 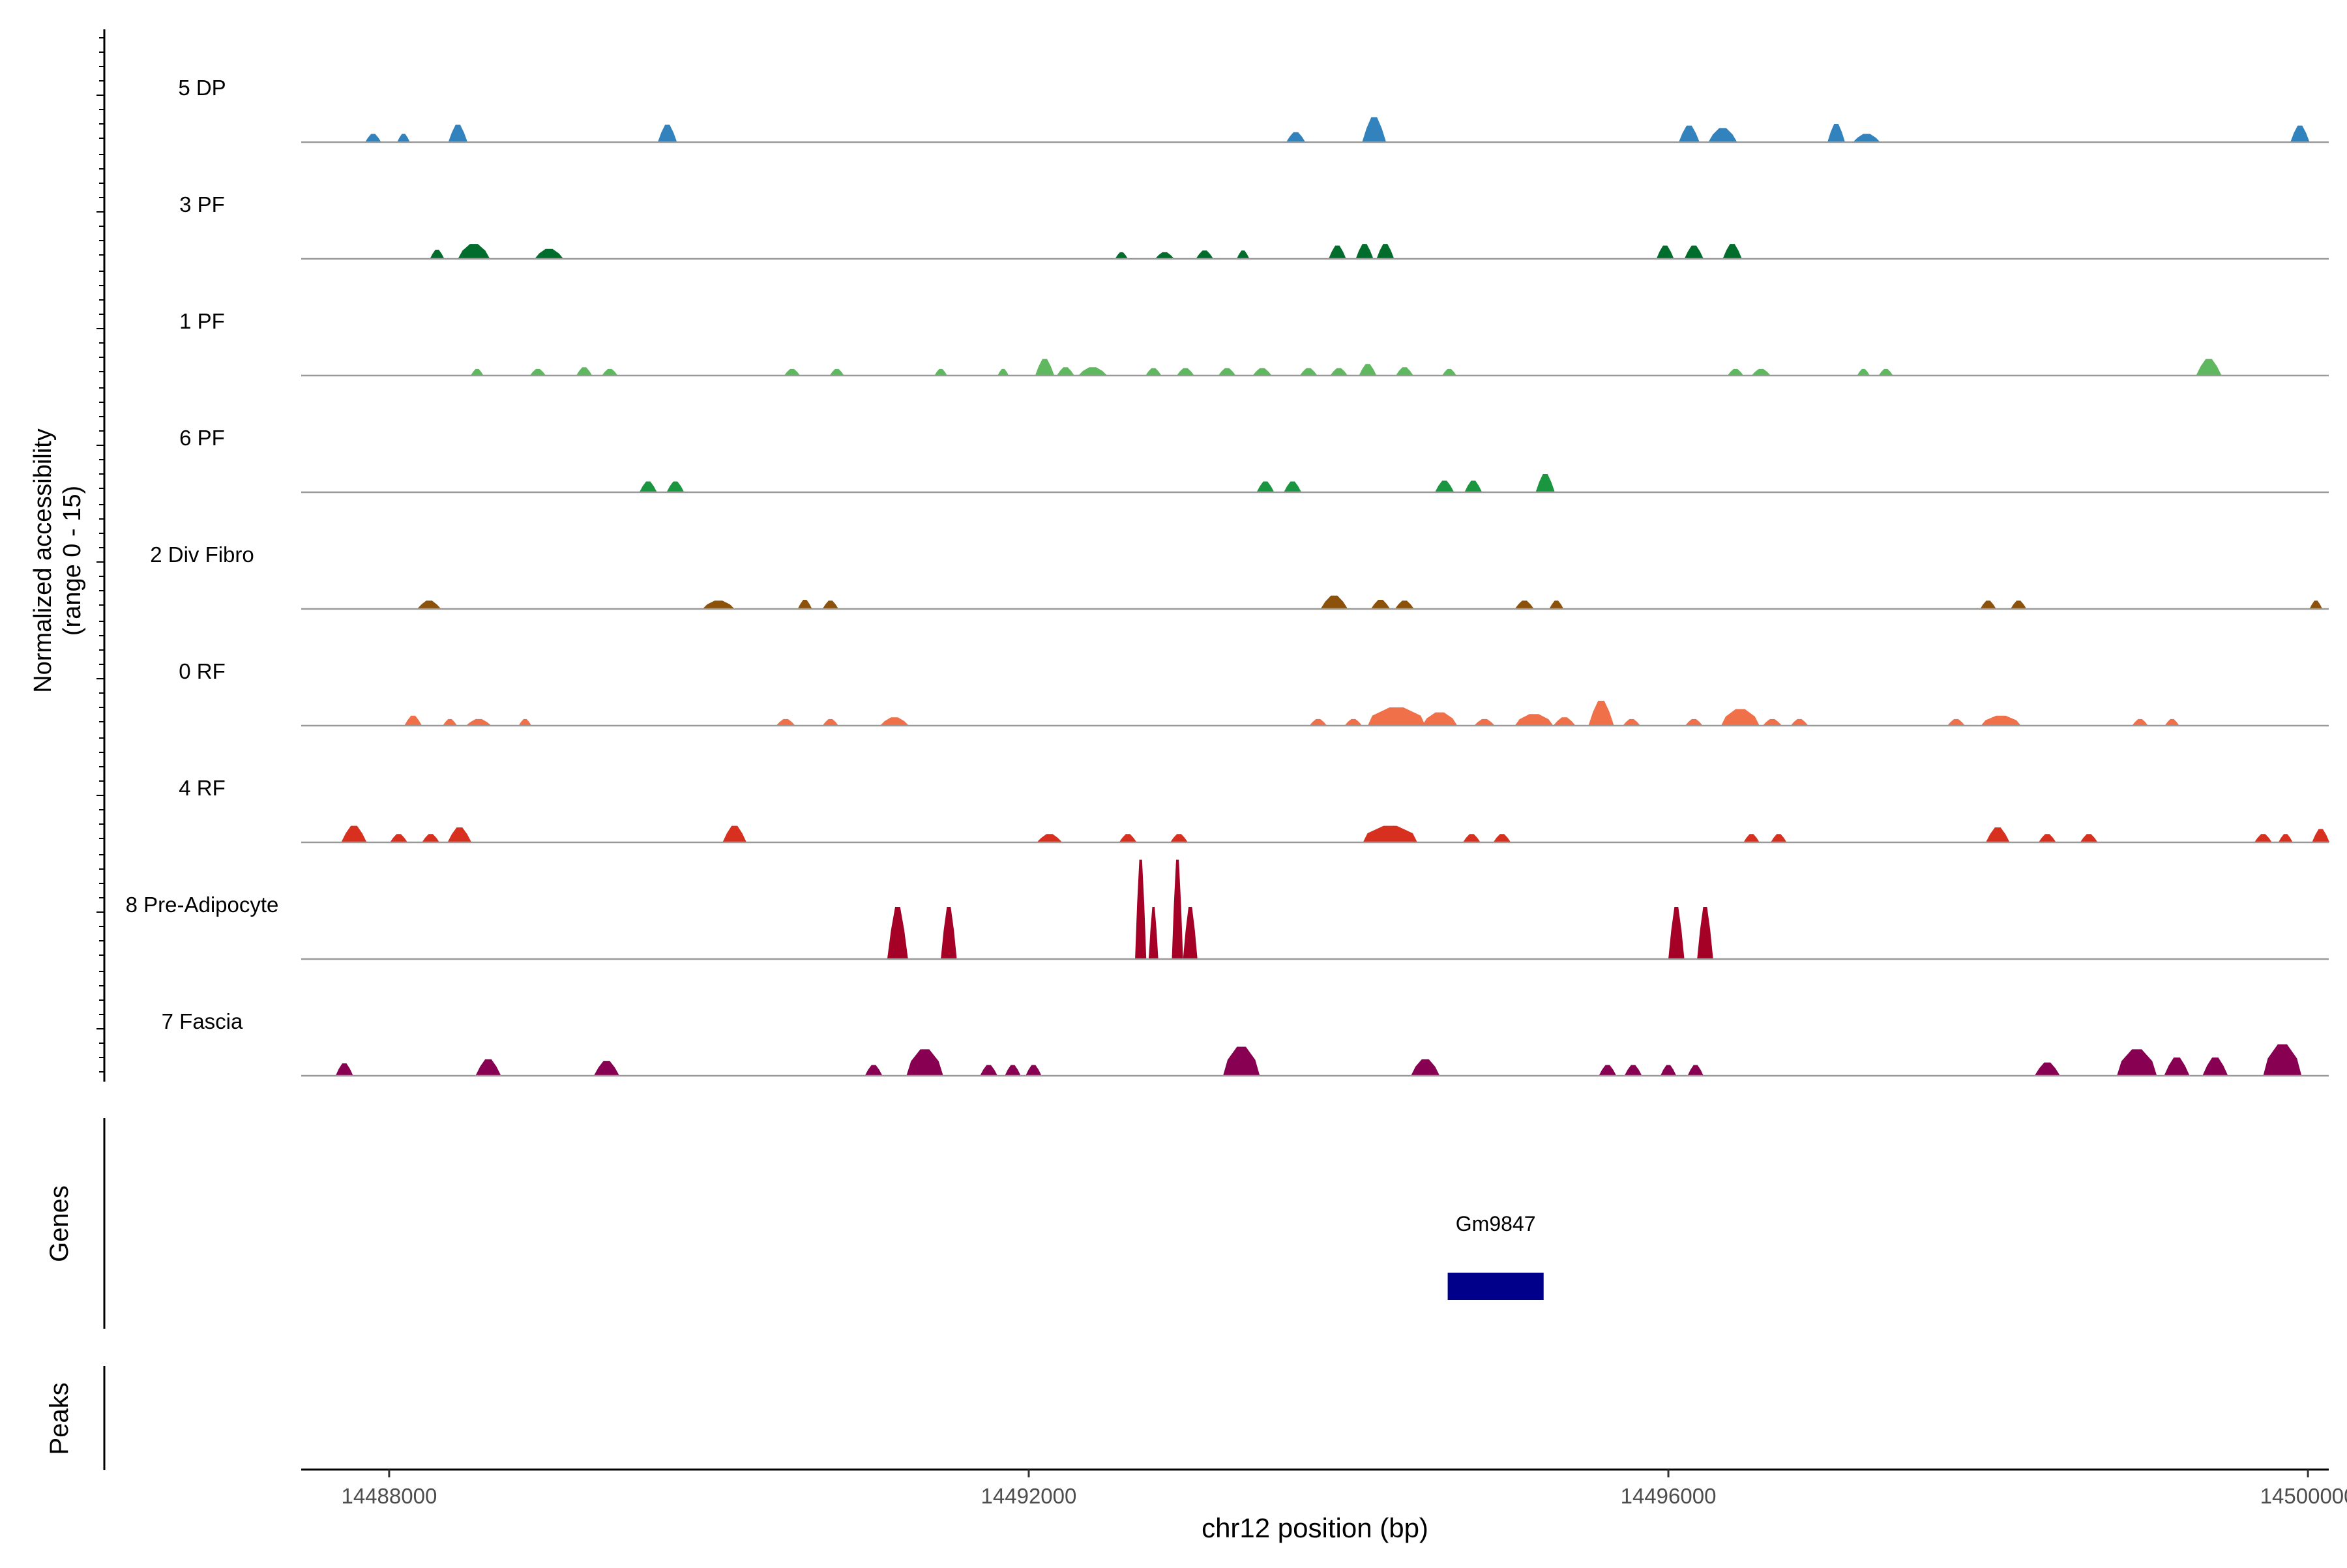 I want to click on track-label: 4 RF, so click(x=202, y=788).